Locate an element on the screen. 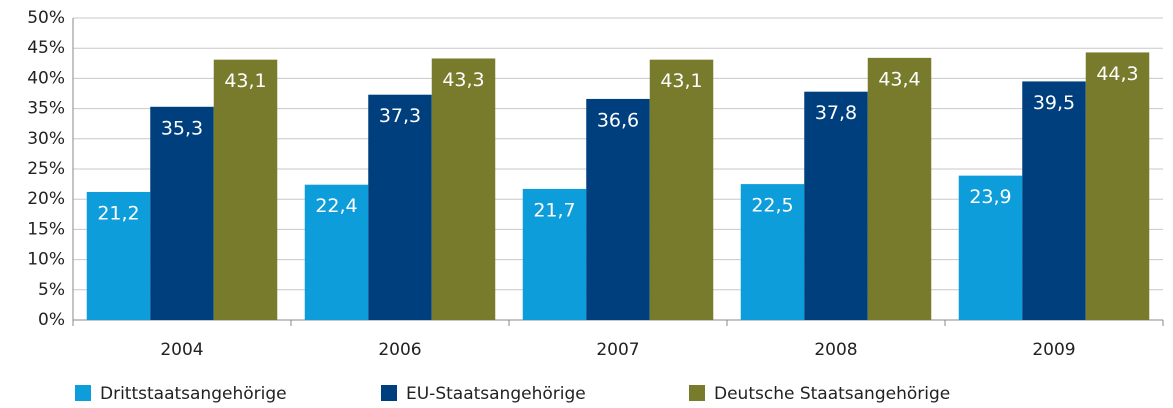  y-tick-label: 25% is located at coordinates (46, 169).